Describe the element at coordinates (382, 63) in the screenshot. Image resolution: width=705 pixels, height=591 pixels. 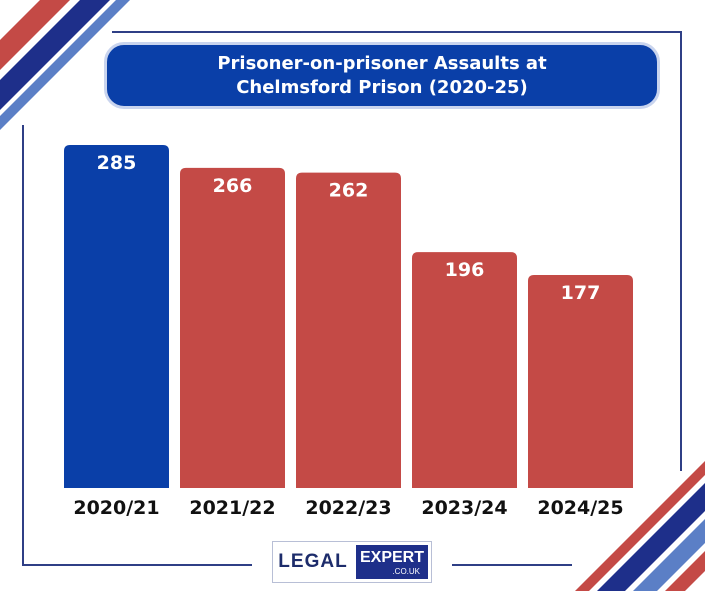
I see `title-line-1: Prisoner-on-prisoner Assaults at` at that location.